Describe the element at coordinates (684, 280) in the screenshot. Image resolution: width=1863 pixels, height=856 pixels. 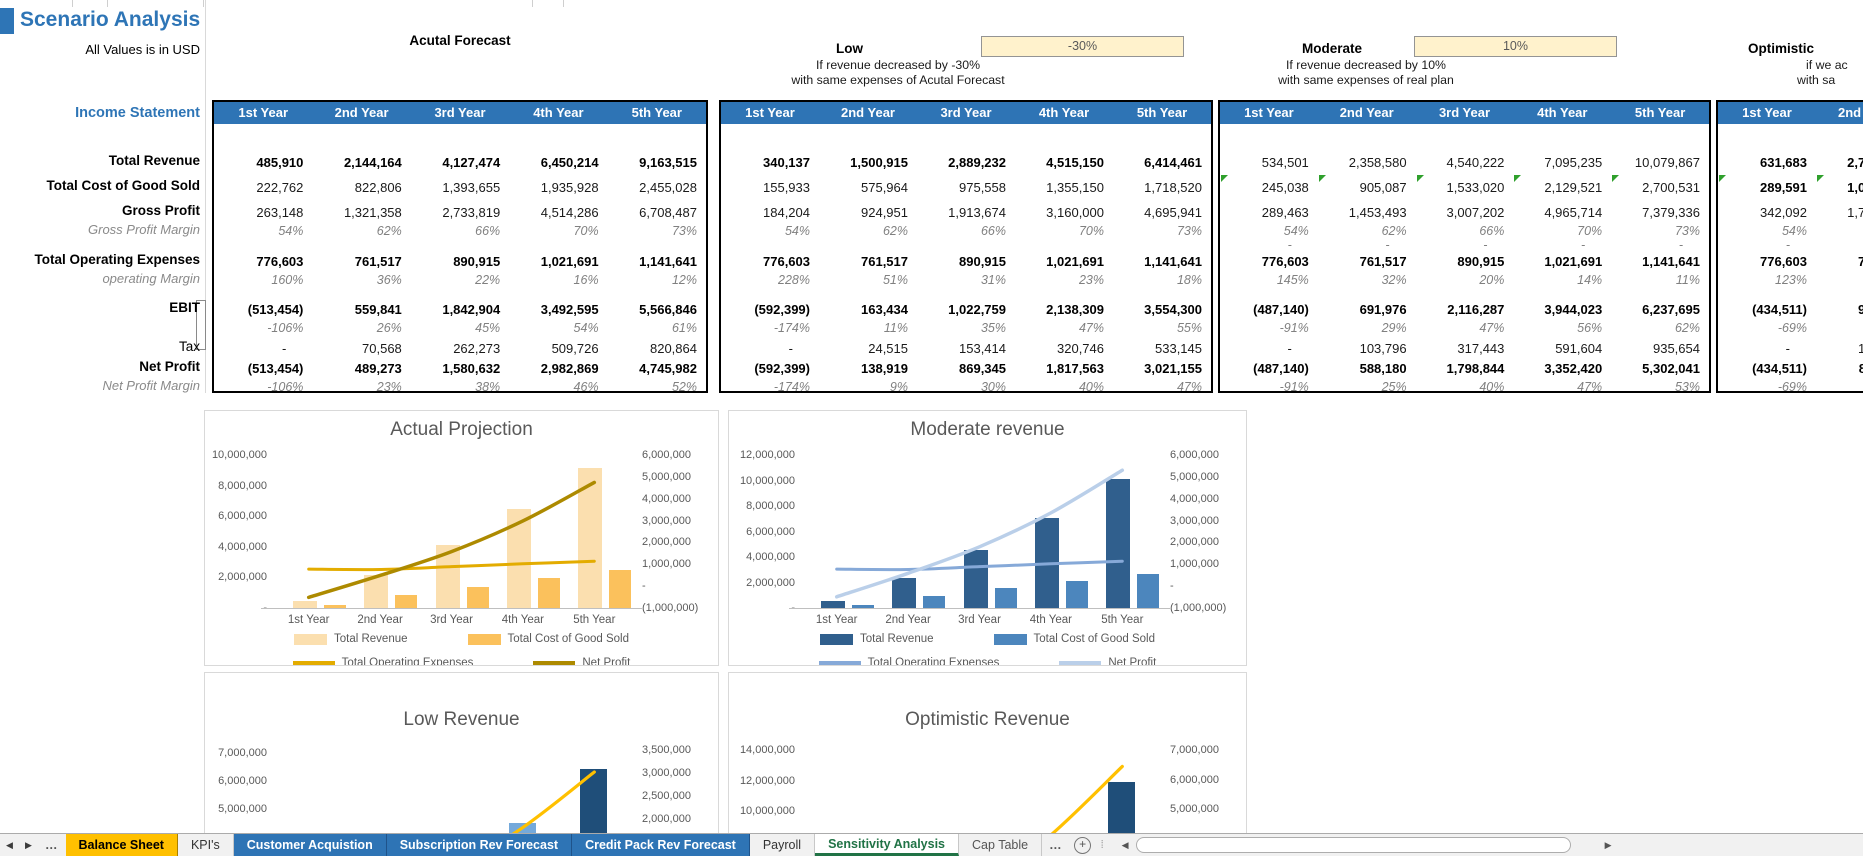
I see `table-cell: 12%` at that location.